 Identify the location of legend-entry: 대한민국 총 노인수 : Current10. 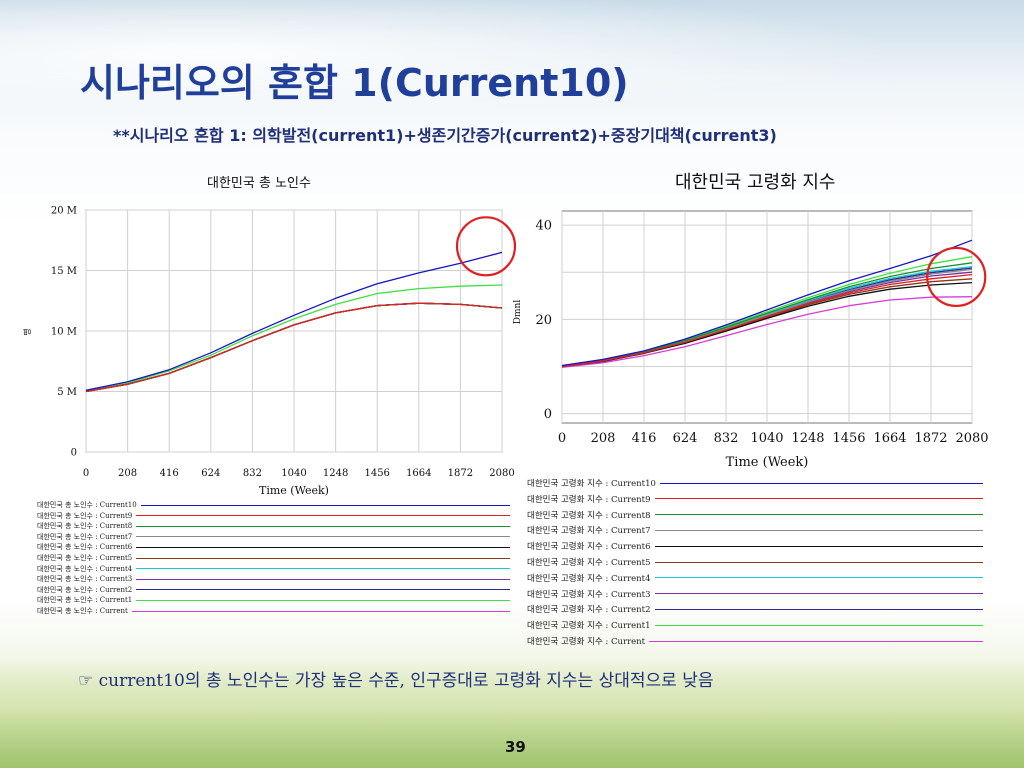
(273, 505).